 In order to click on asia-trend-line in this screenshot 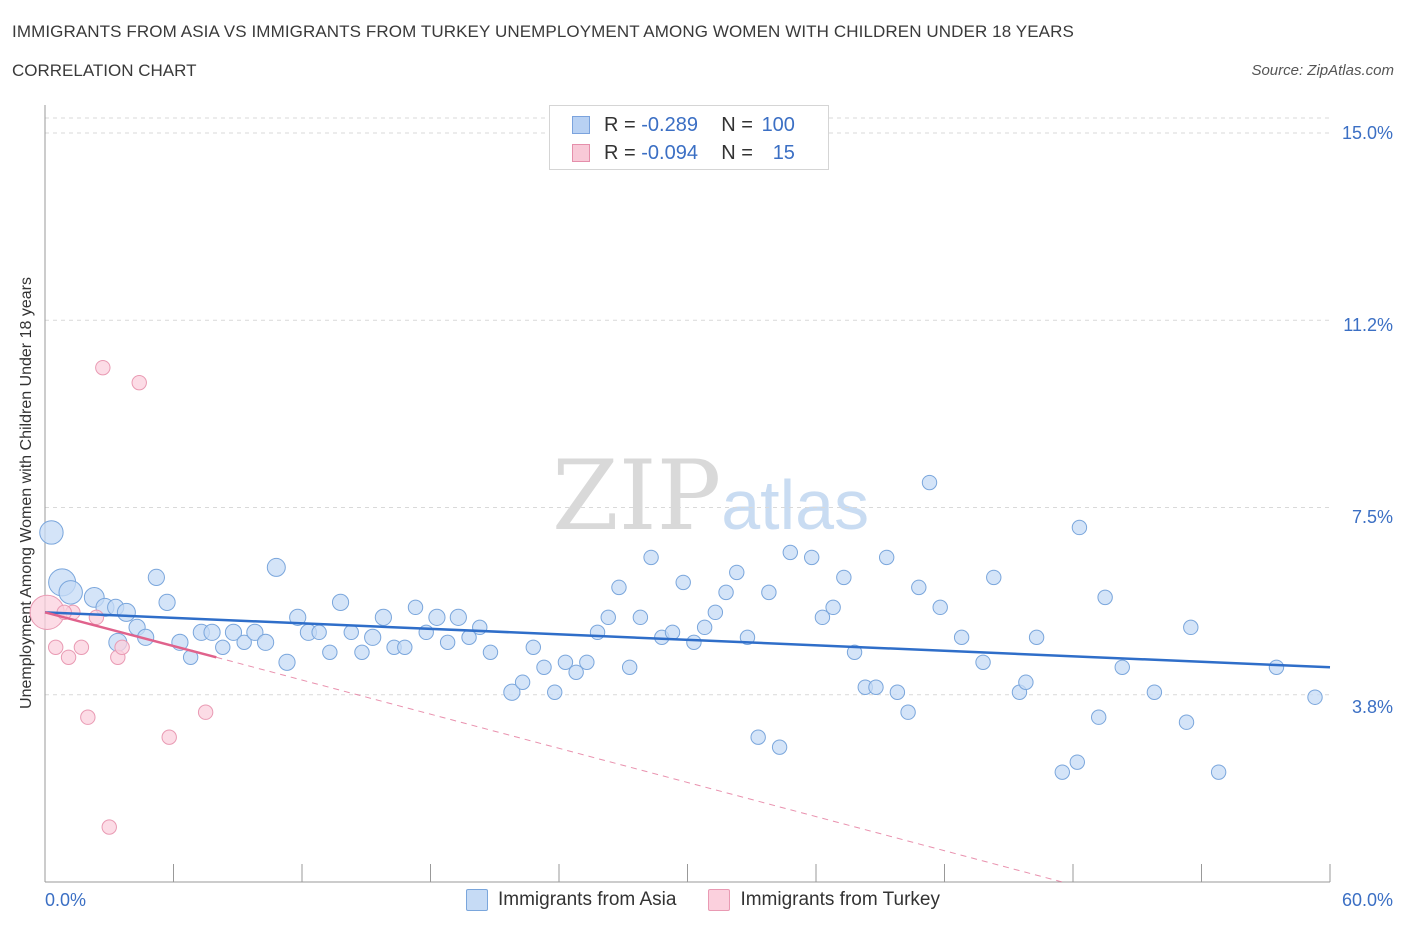, I will do `click(687, 640)`.